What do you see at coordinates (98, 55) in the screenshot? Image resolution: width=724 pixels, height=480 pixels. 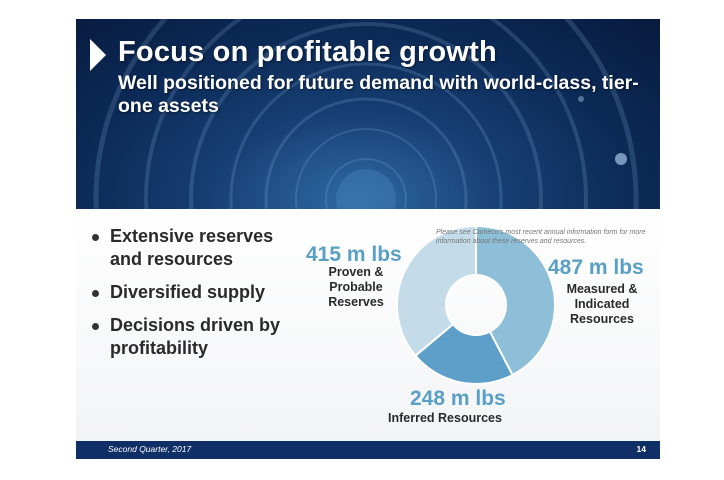 I see `title-arrow-icon` at bounding box center [98, 55].